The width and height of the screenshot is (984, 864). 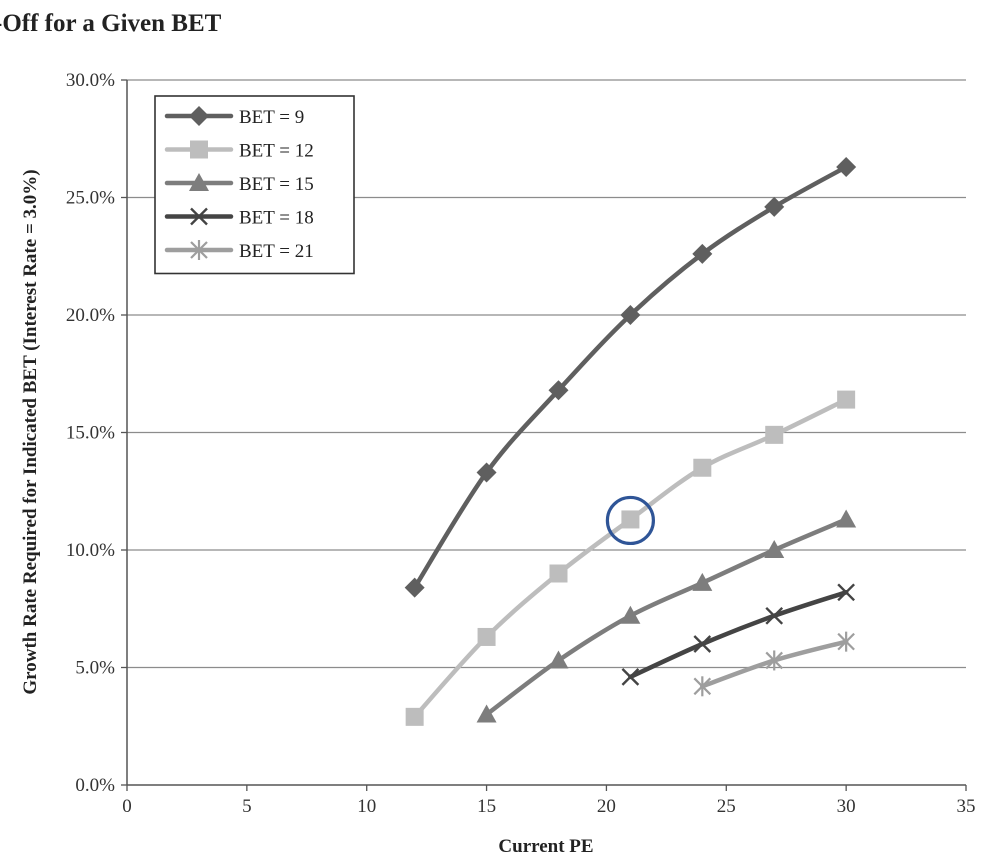 What do you see at coordinates (95, 668) in the screenshot?
I see `y-tick-label: 5.0%` at bounding box center [95, 668].